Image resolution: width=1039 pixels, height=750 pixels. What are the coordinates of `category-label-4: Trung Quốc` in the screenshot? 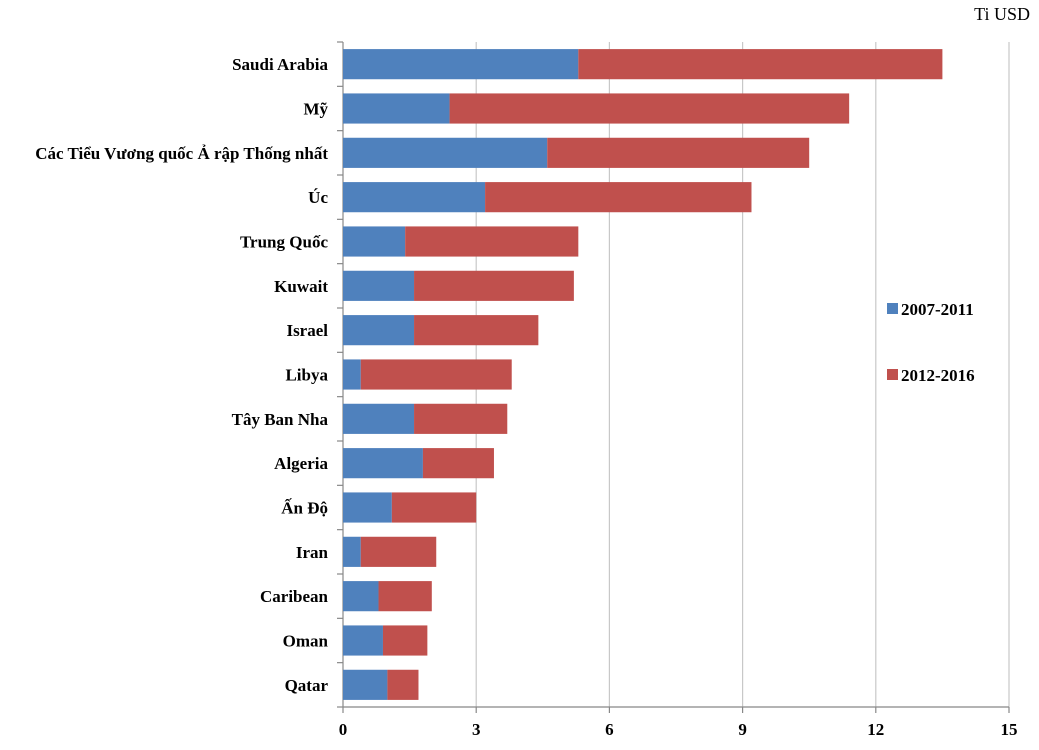 It's located at (284, 242).